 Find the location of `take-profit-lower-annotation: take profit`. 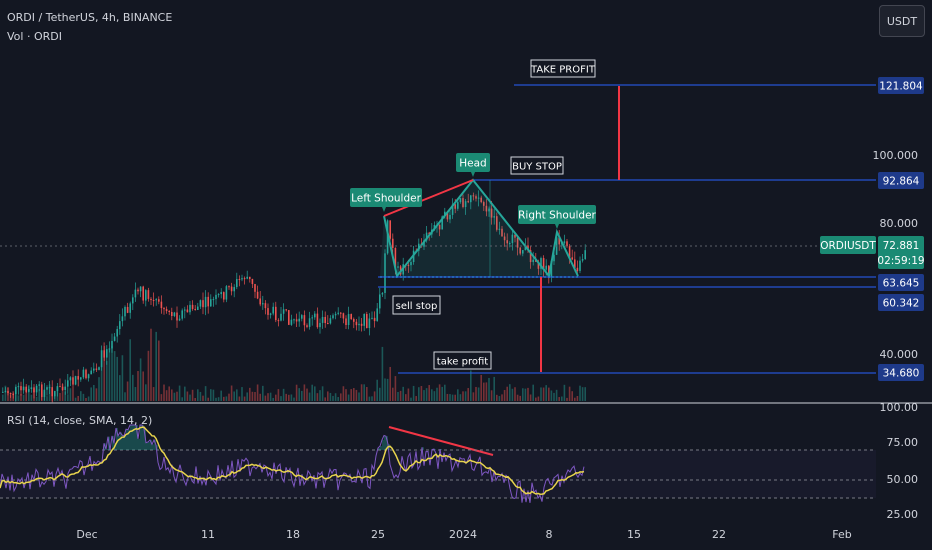

take-profit-lower-annotation: take profit is located at coordinates (462, 362).